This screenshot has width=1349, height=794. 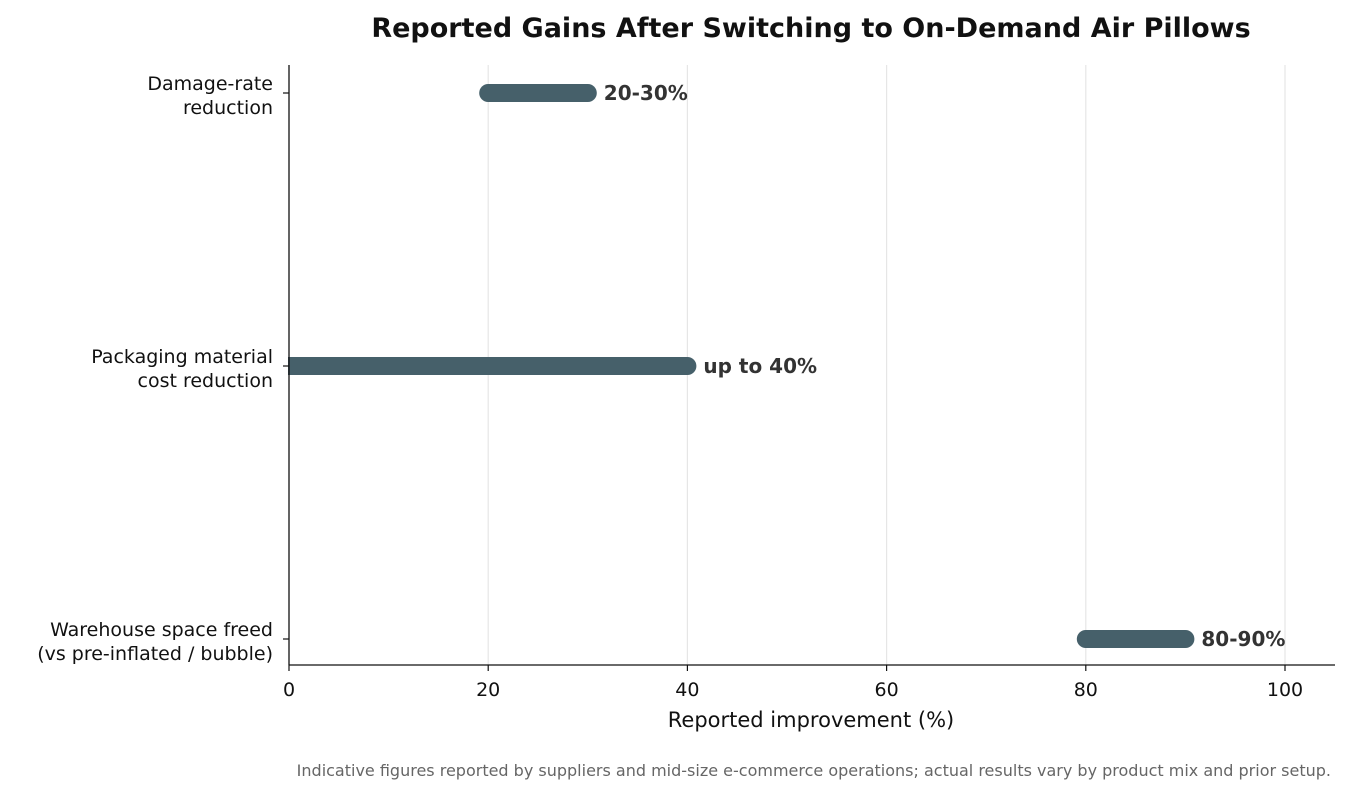 What do you see at coordinates (887, 690) in the screenshot?
I see `x-tick-label-60: 60` at bounding box center [887, 690].